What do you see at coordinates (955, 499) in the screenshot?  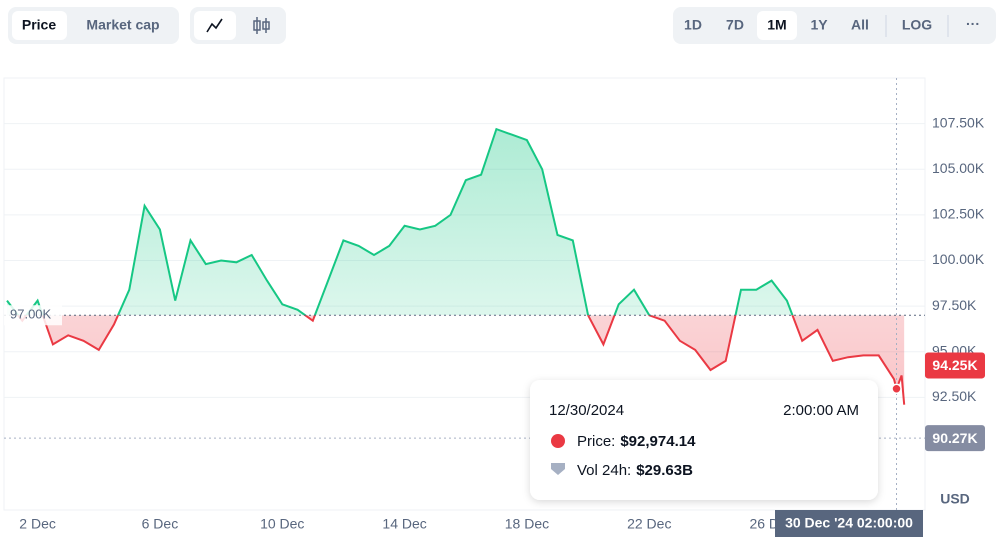 I see `currency-label: USD` at bounding box center [955, 499].